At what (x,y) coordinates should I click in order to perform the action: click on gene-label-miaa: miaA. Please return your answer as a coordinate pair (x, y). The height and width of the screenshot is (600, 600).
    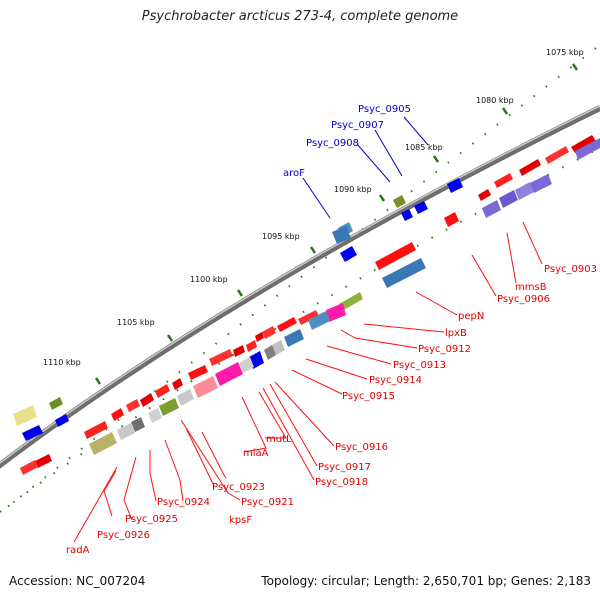
    Looking at the image, I should click on (256, 453).